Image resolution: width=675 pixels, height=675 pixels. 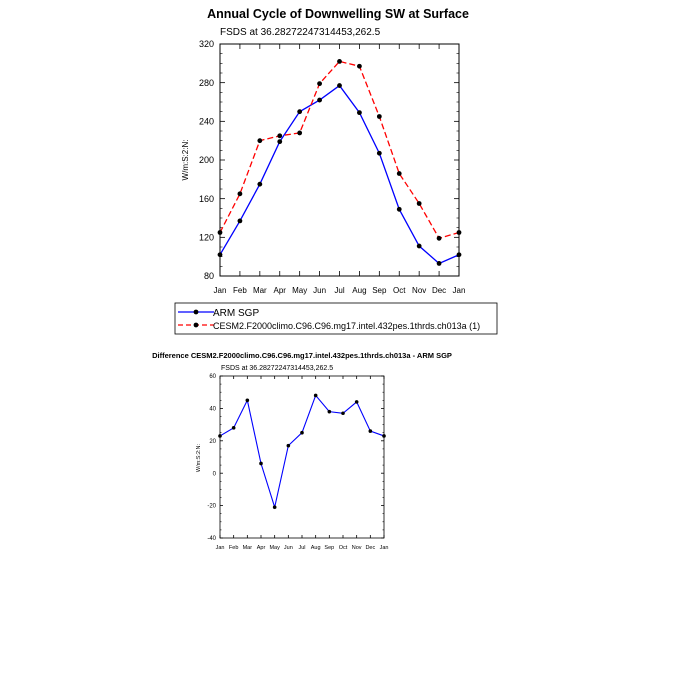 What do you see at coordinates (206, 83) in the screenshot?
I see `y-tick-label: 280` at bounding box center [206, 83].